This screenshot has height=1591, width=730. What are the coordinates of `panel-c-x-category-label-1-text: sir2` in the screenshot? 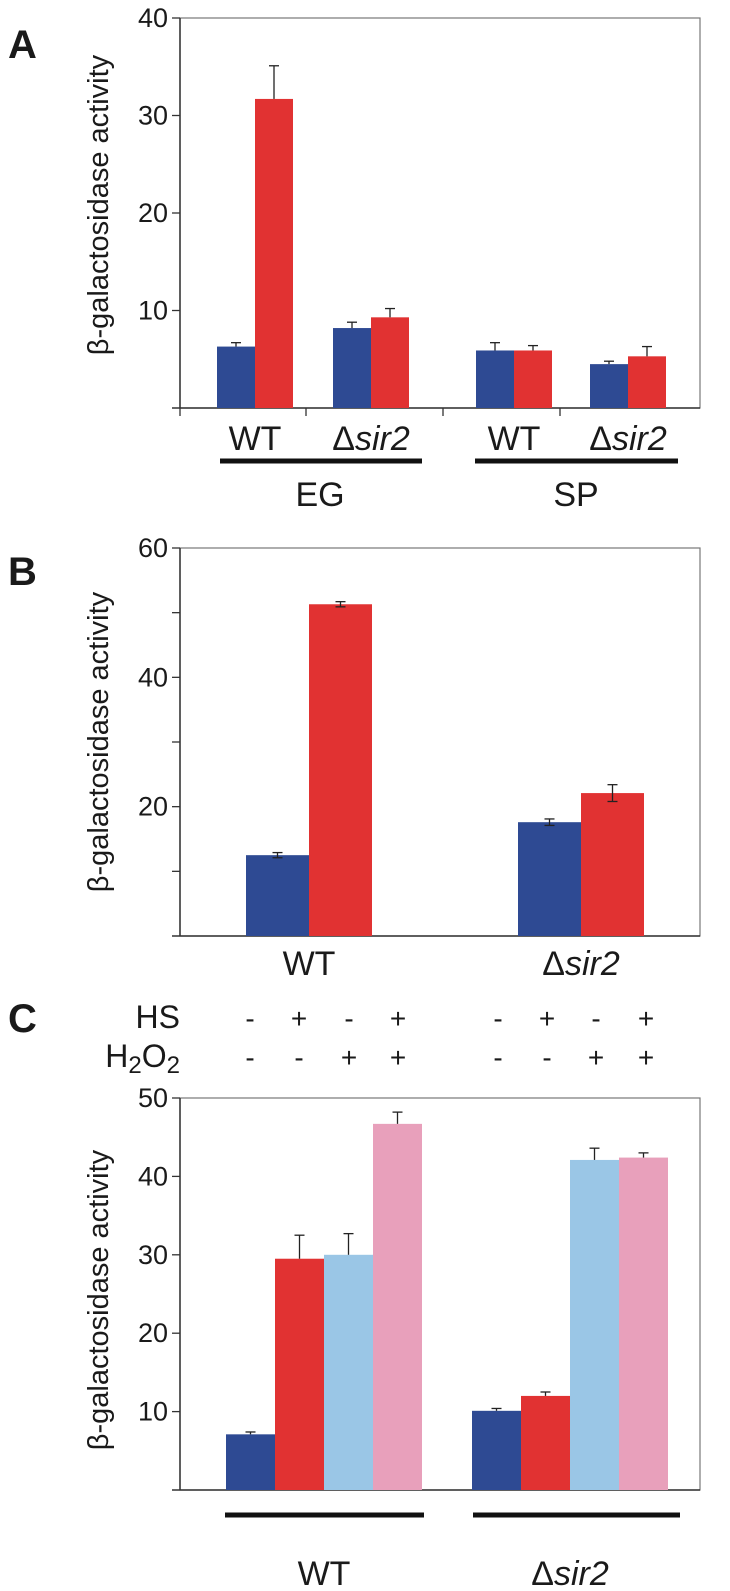 It's located at (581, 1573).